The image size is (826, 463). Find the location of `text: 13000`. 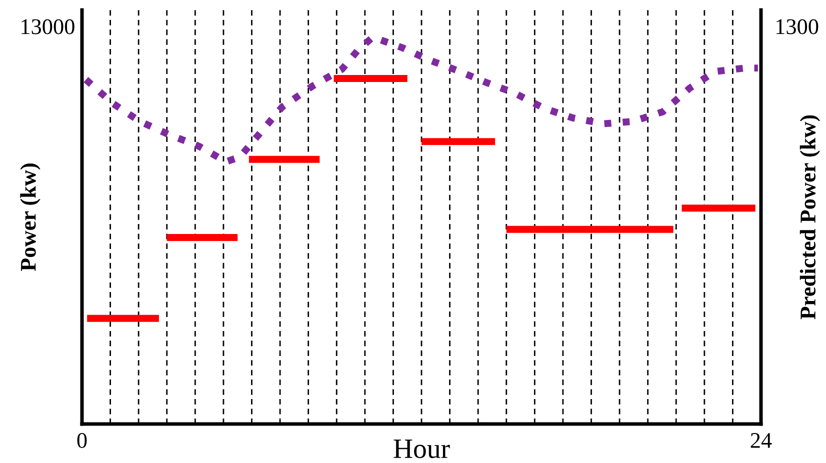

text: 13000 is located at coordinates (48, 26).